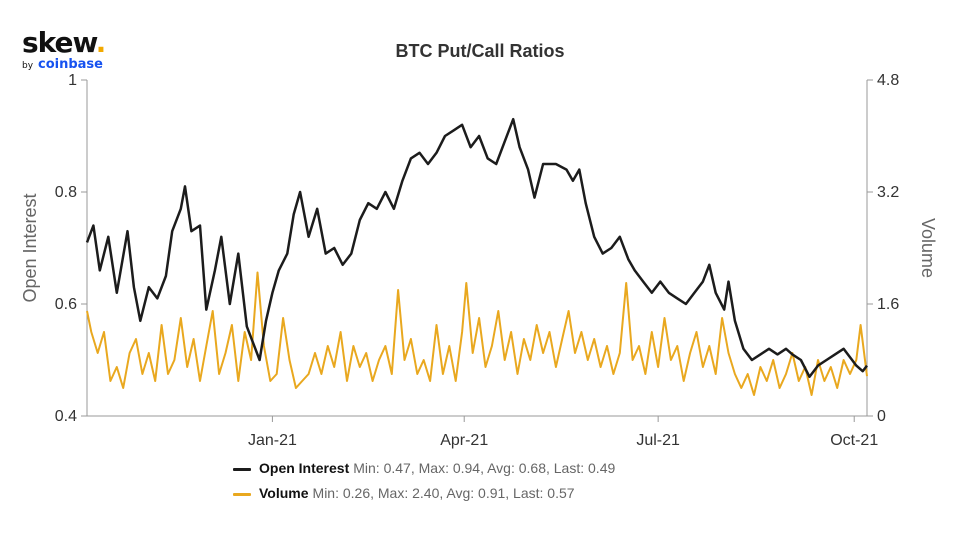  I want to click on x-tick-label: Jul-21, so click(658, 440).